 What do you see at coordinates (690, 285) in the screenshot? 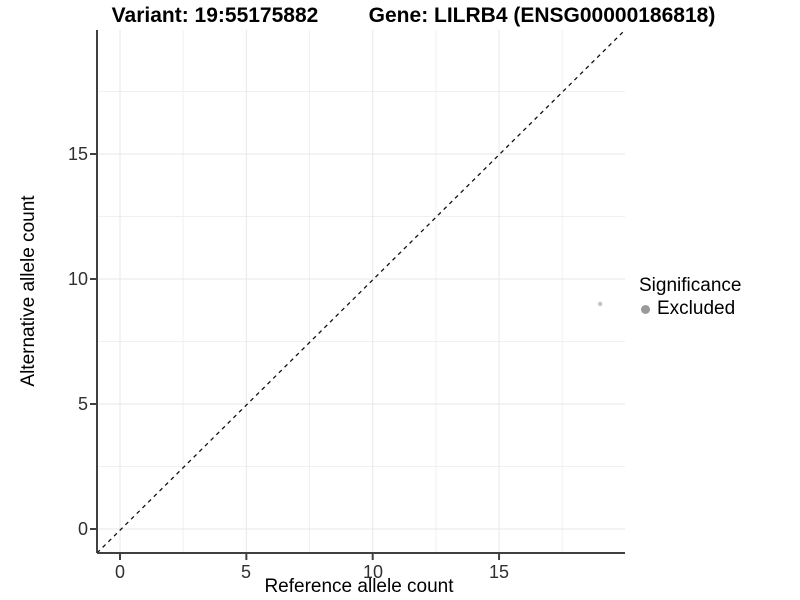
I see `legend-title: Significance` at bounding box center [690, 285].